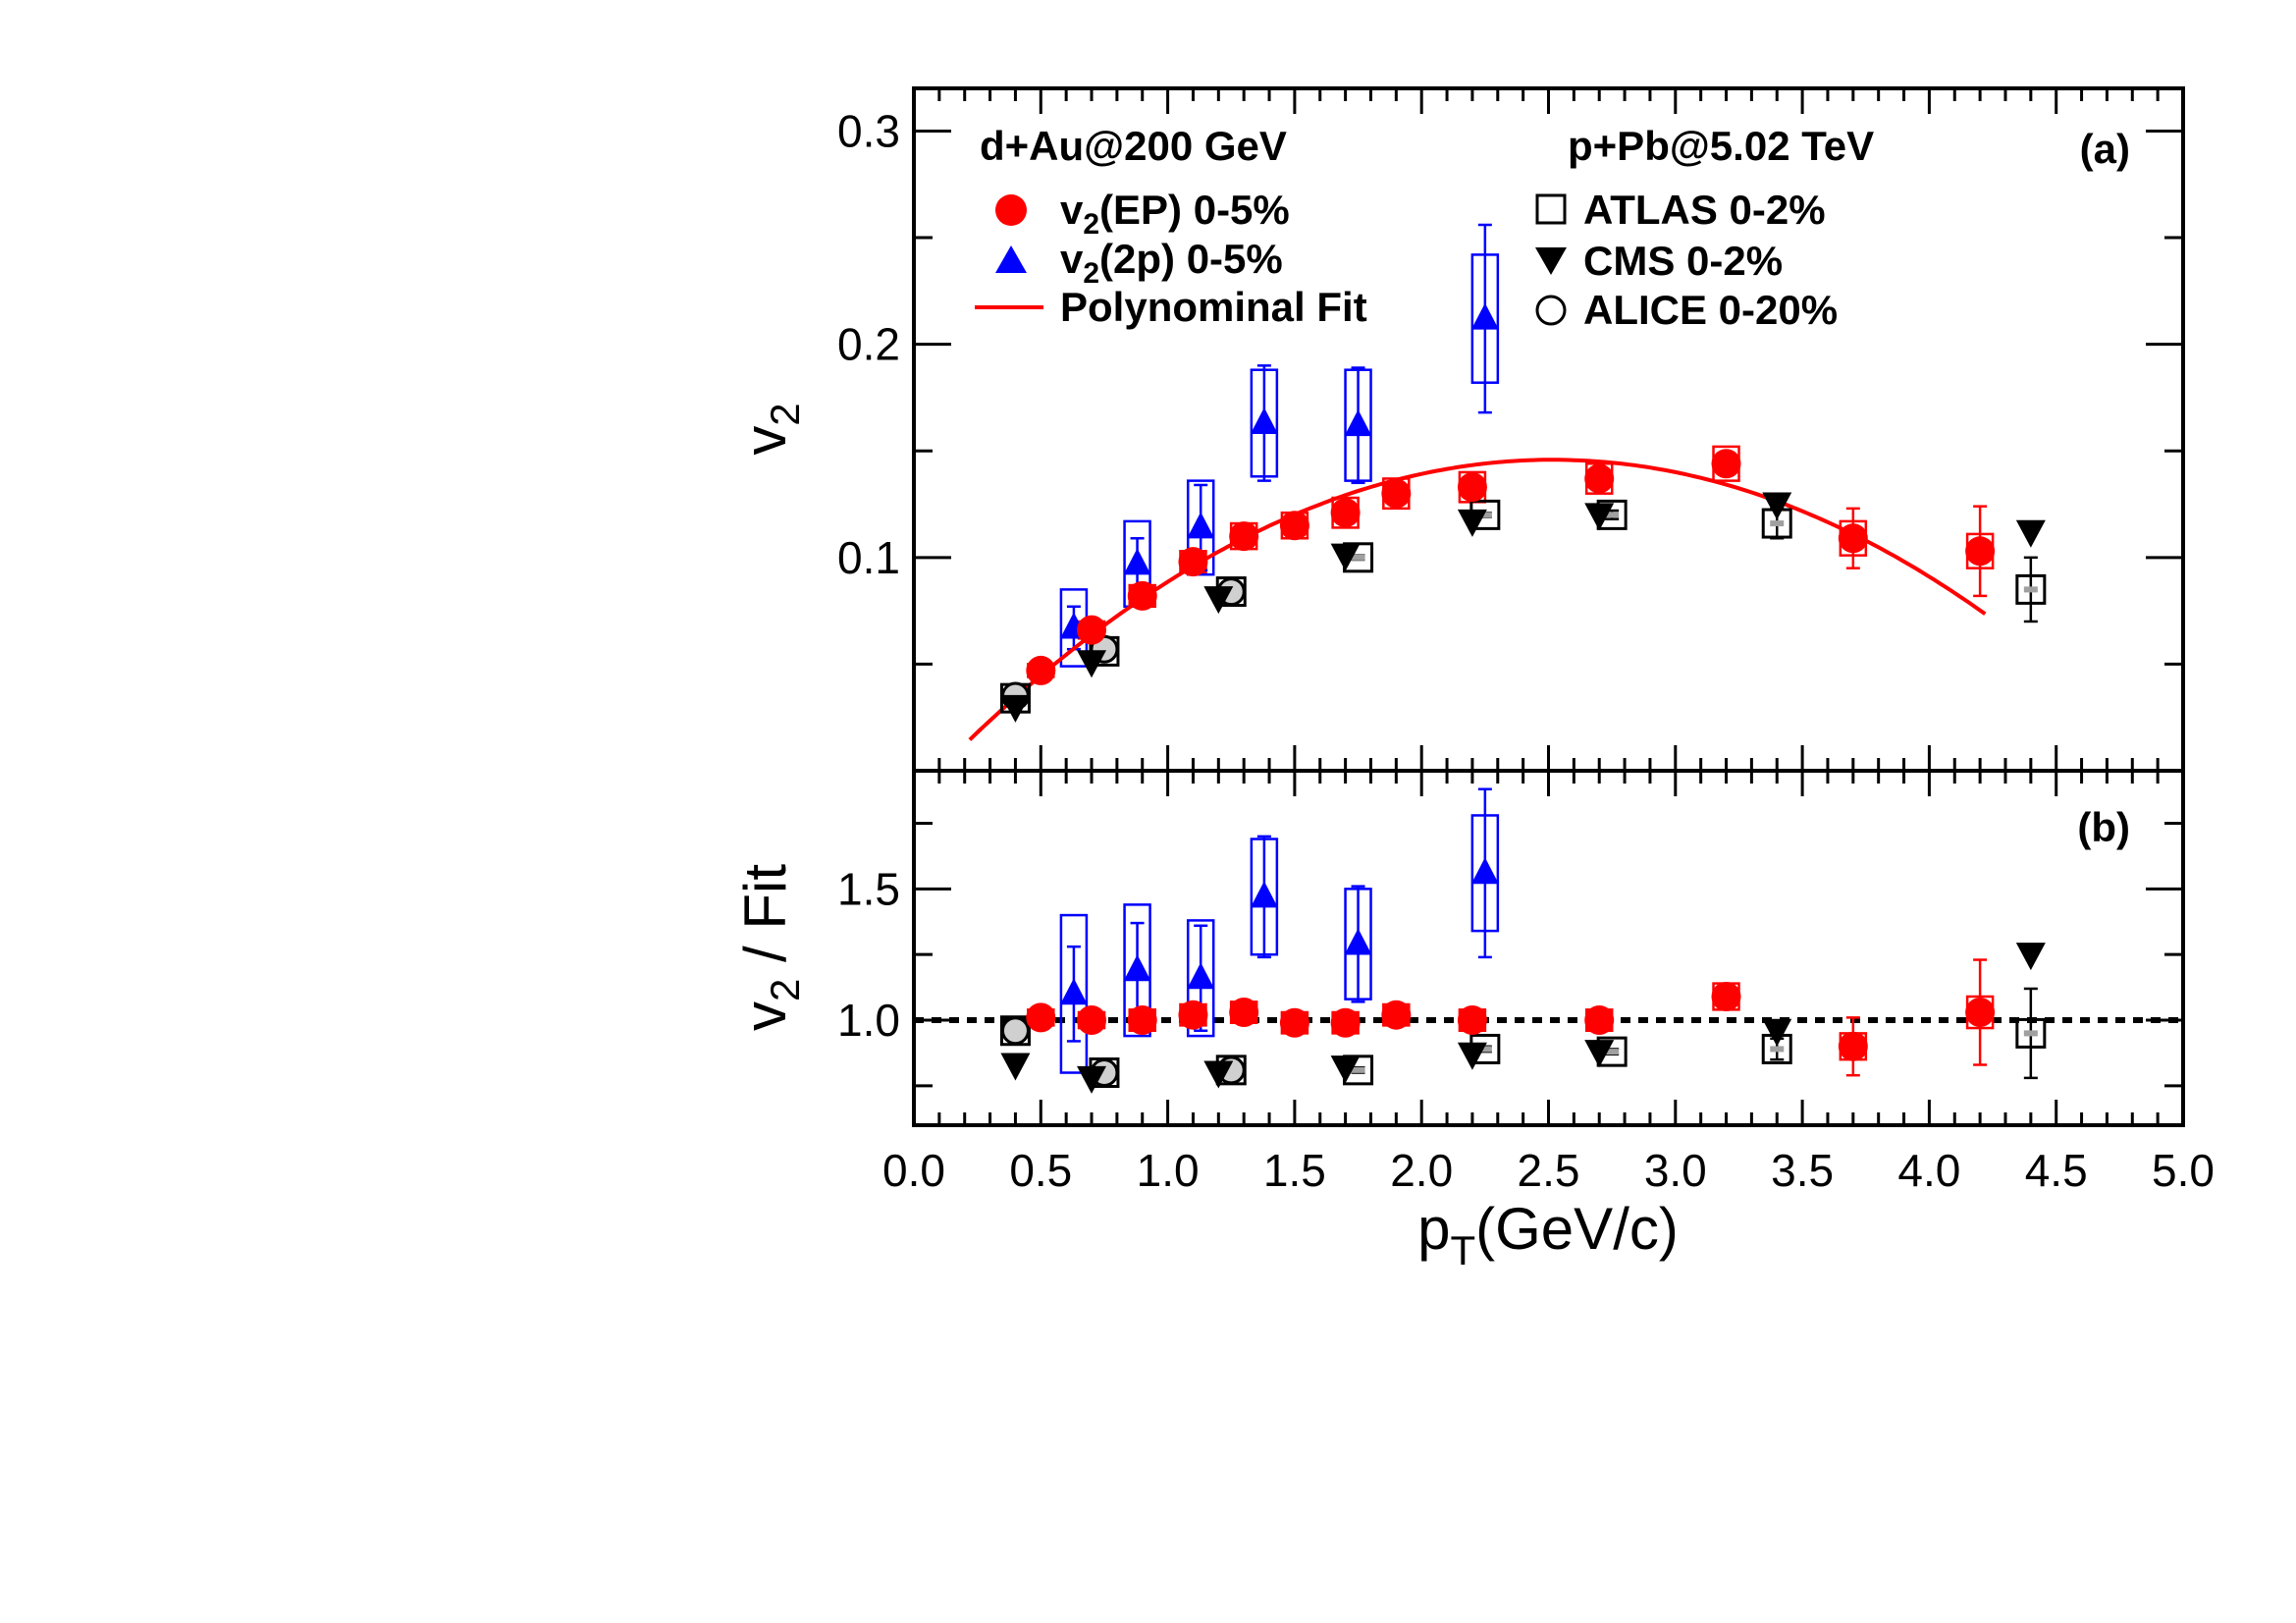  Describe the element at coordinates (1507, 482) in the screenshot. I see `panel-a-marks` at that location.